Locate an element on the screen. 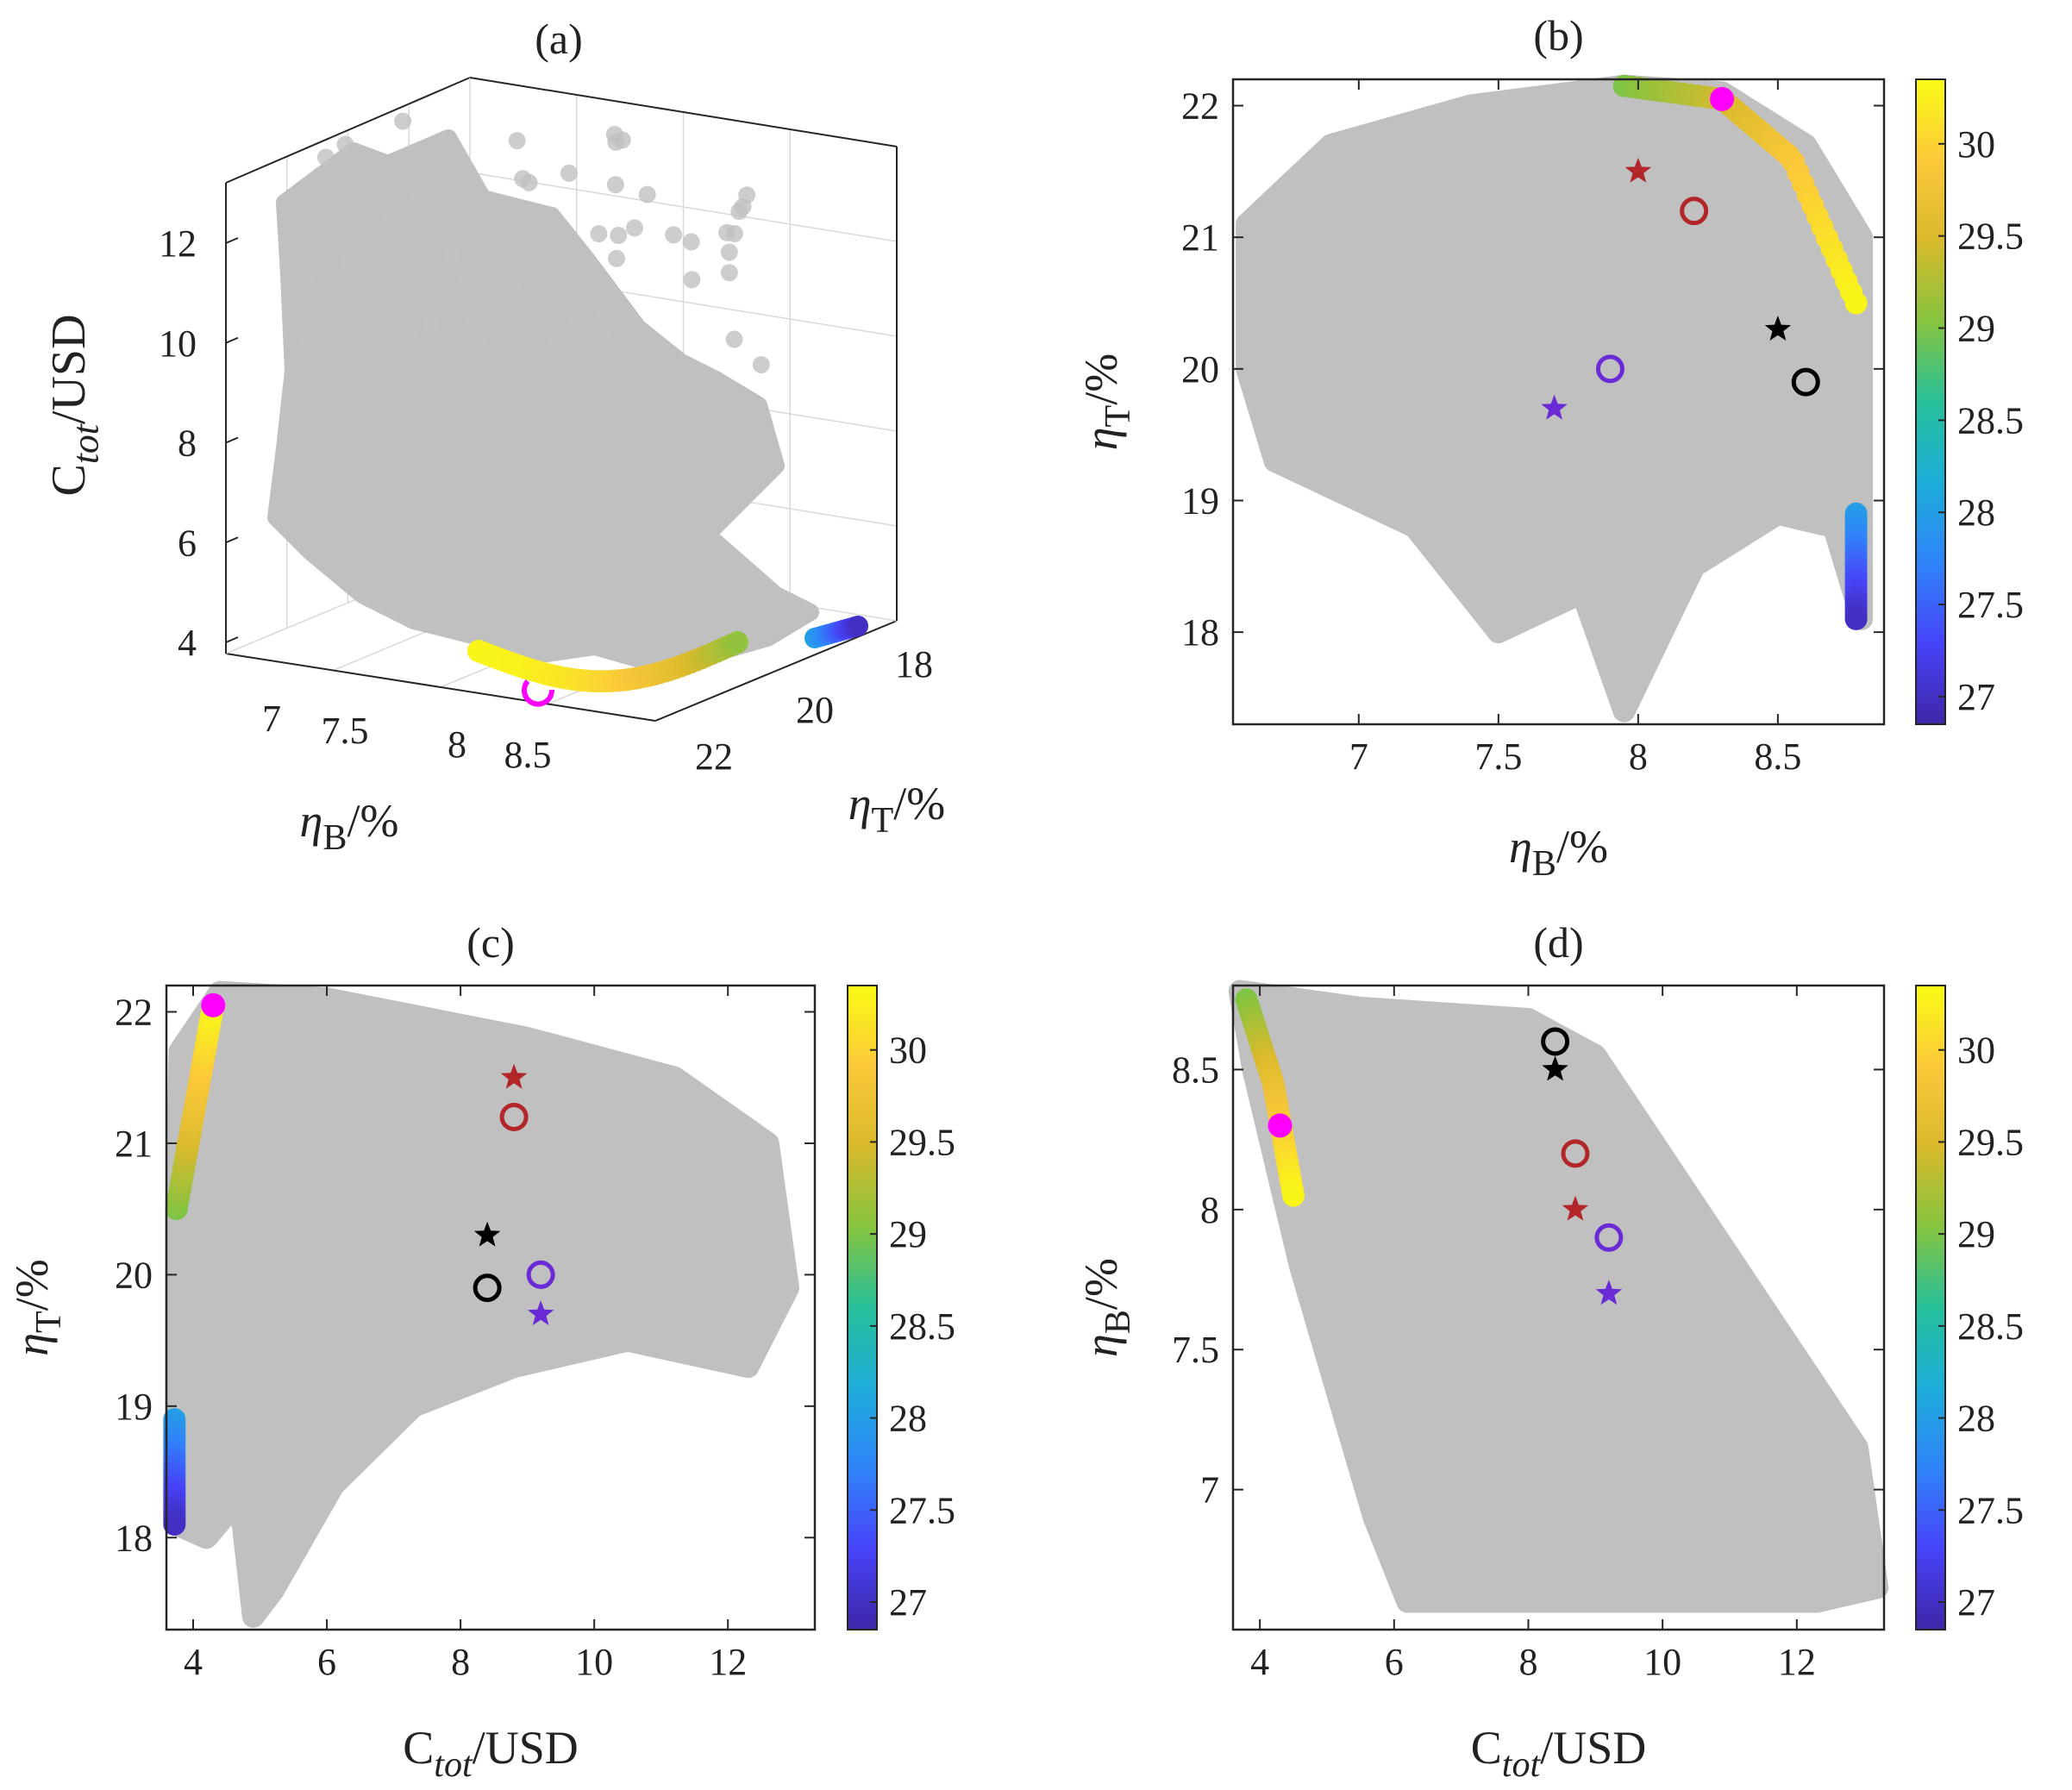 The image size is (2072, 1790). z-axis-label: Ctot/USD is located at coordinates (74, 405).